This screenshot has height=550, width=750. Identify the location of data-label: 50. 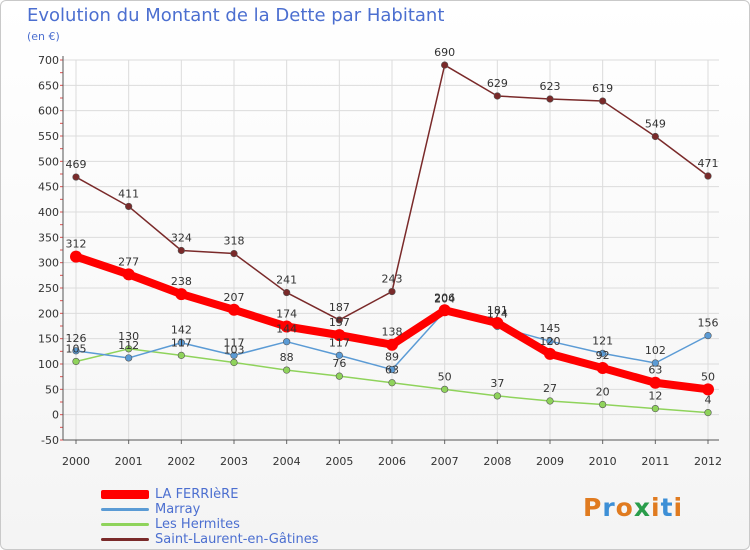
(445, 376).